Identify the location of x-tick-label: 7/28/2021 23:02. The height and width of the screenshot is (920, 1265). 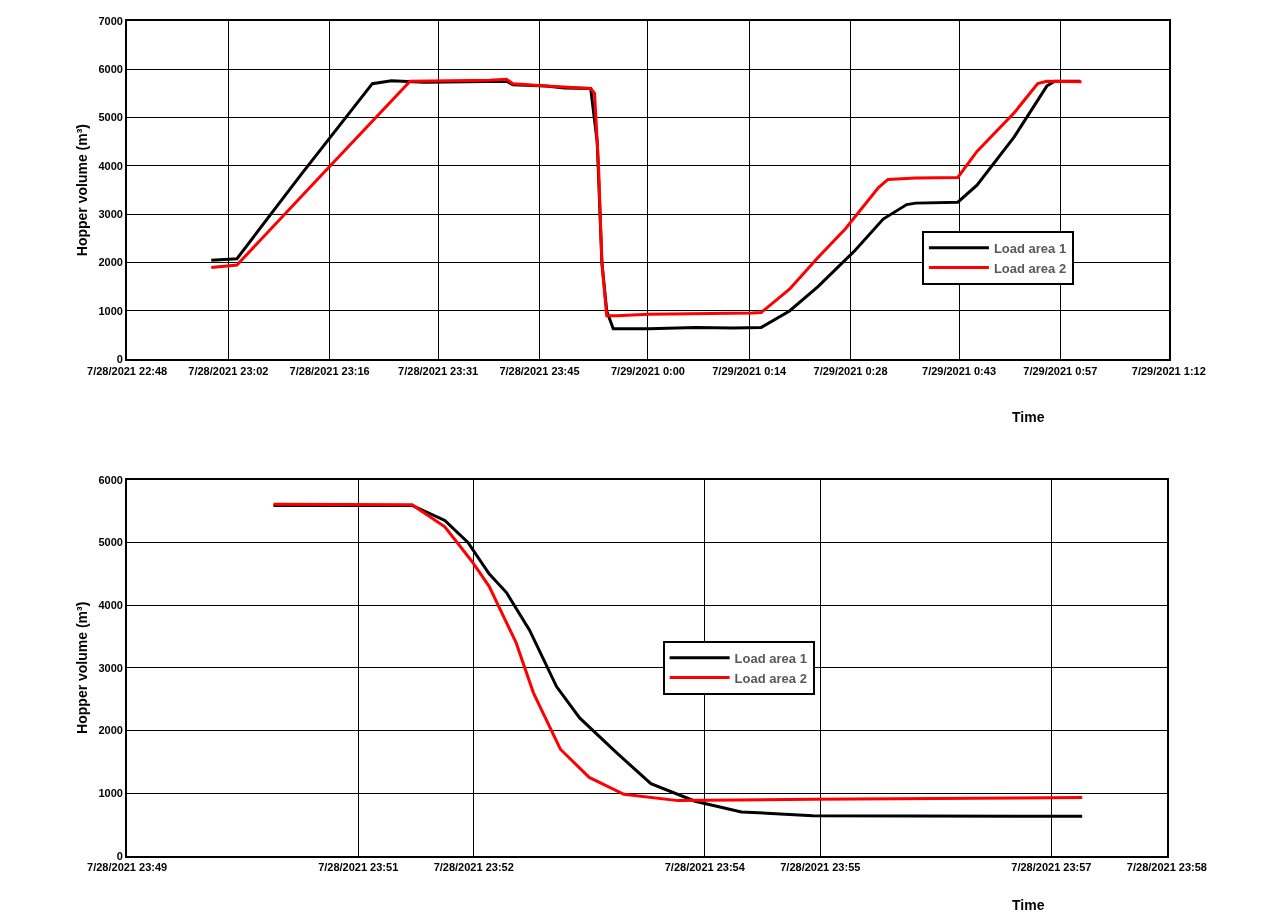
(228, 370).